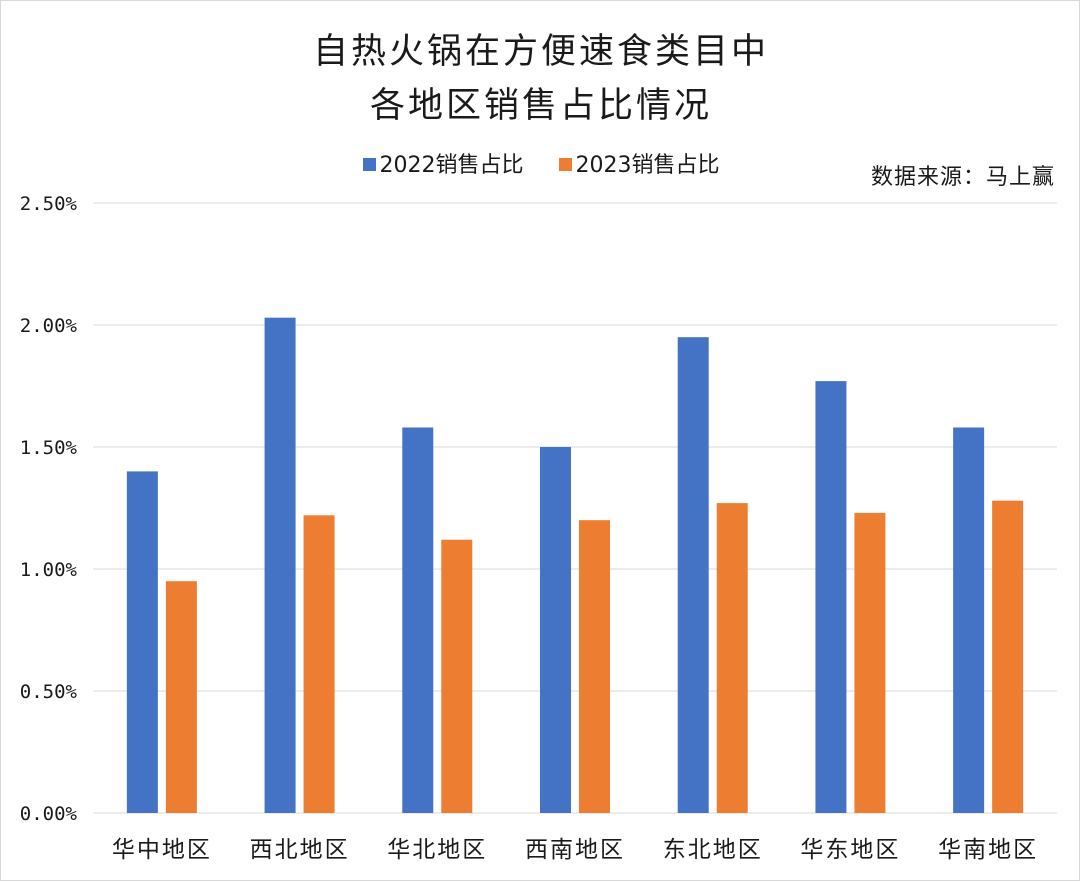 The height and width of the screenshot is (882, 1080). I want to click on x-category-label: 东北地区, so click(713, 850).